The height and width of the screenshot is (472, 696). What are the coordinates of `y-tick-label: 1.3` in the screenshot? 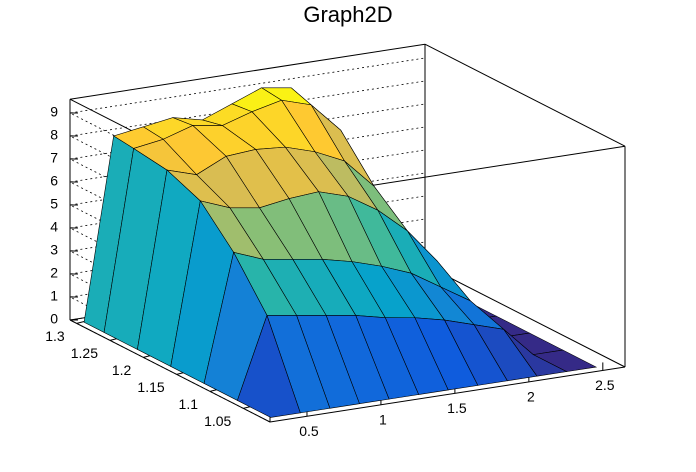 It's located at (55, 336).